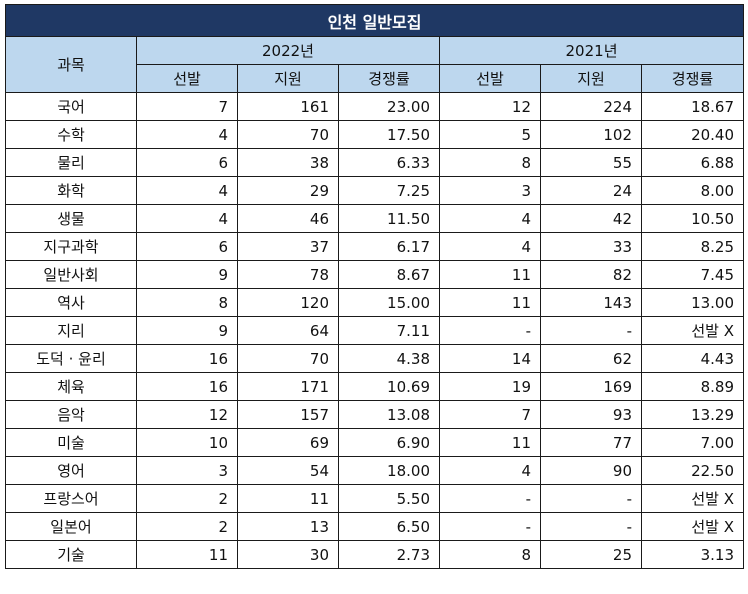 The width and height of the screenshot is (748, 594). Describe the element at coordinates (187, 554) in the screenshot. I see `selected-2022-cell: 11` at that location.